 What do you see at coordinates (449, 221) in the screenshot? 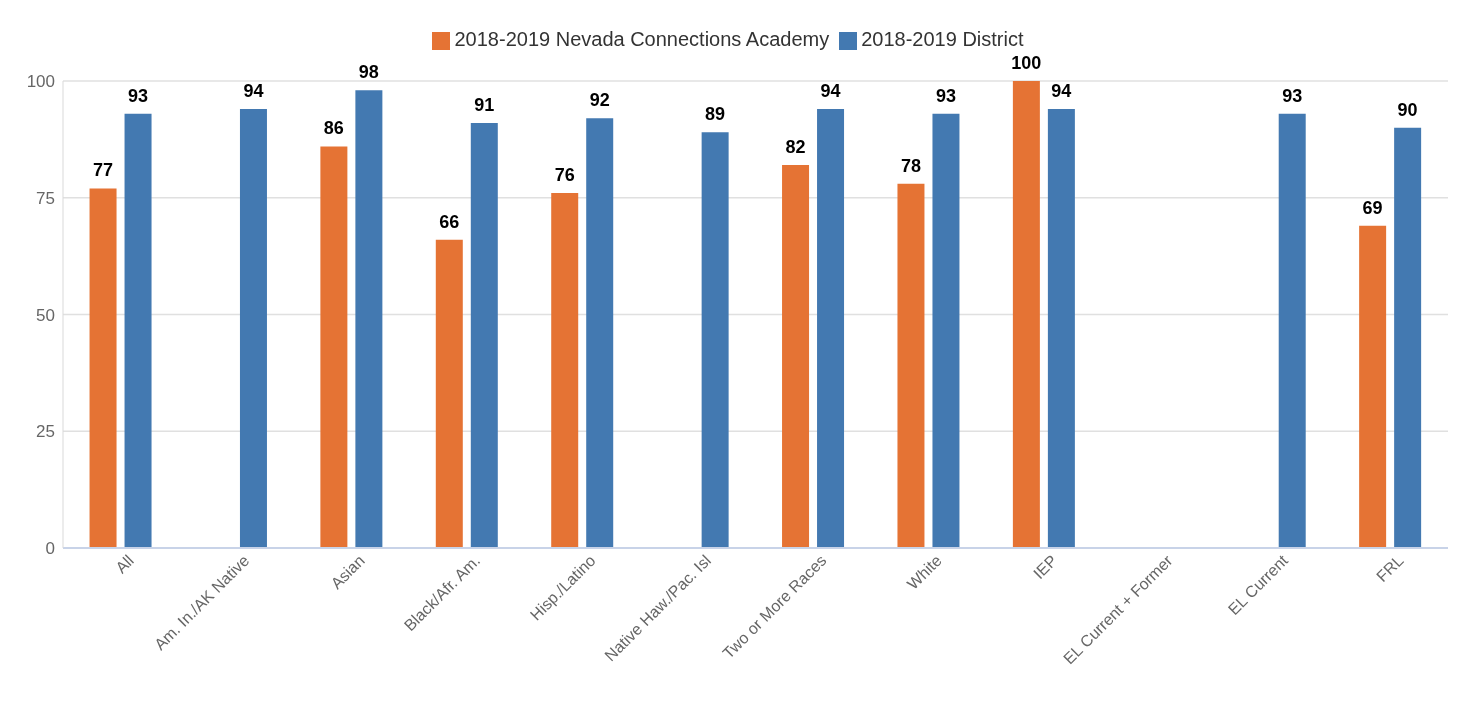
I see `data-label: 66` at bounding box center [449, 221].